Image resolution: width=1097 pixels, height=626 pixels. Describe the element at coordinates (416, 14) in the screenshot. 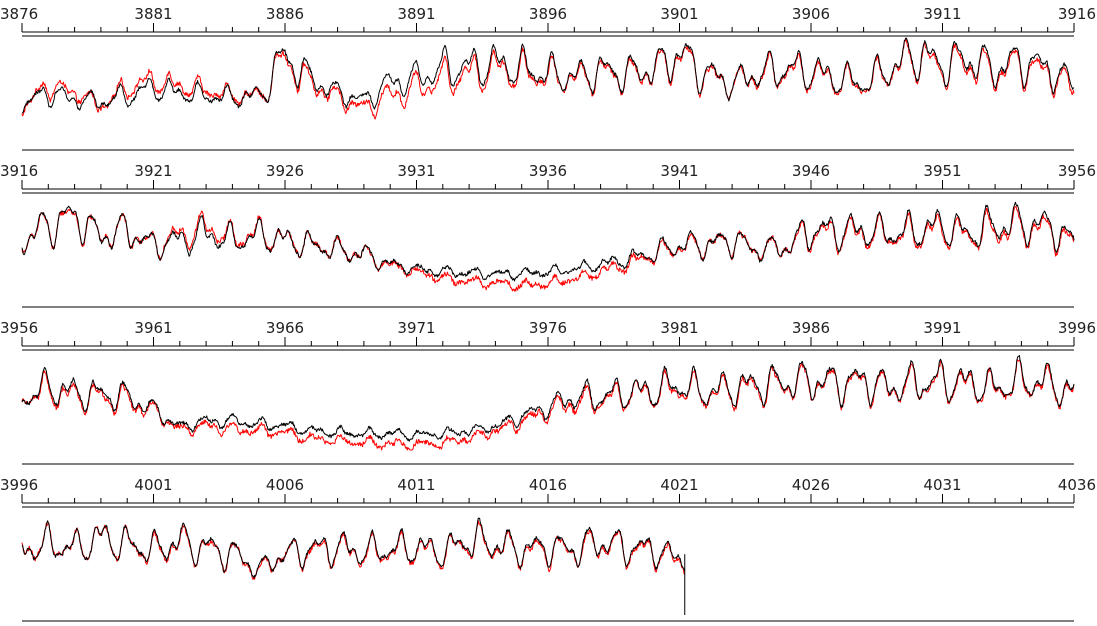

I see `tick-label: 3891` at that location.